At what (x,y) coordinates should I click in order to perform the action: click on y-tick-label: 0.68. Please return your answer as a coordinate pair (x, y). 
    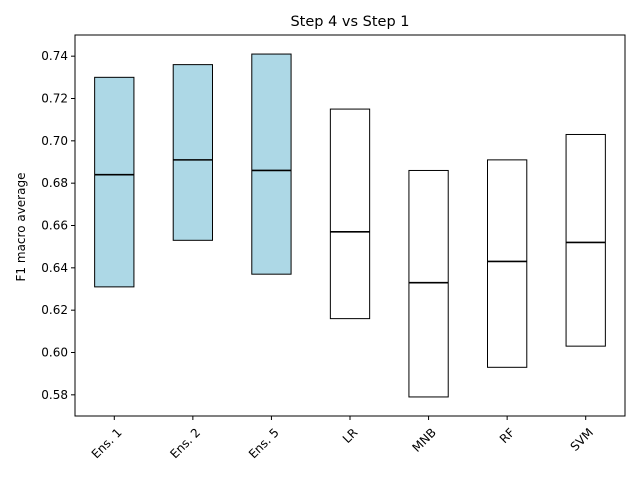
    Looking at the image, I should click on (54, 183).